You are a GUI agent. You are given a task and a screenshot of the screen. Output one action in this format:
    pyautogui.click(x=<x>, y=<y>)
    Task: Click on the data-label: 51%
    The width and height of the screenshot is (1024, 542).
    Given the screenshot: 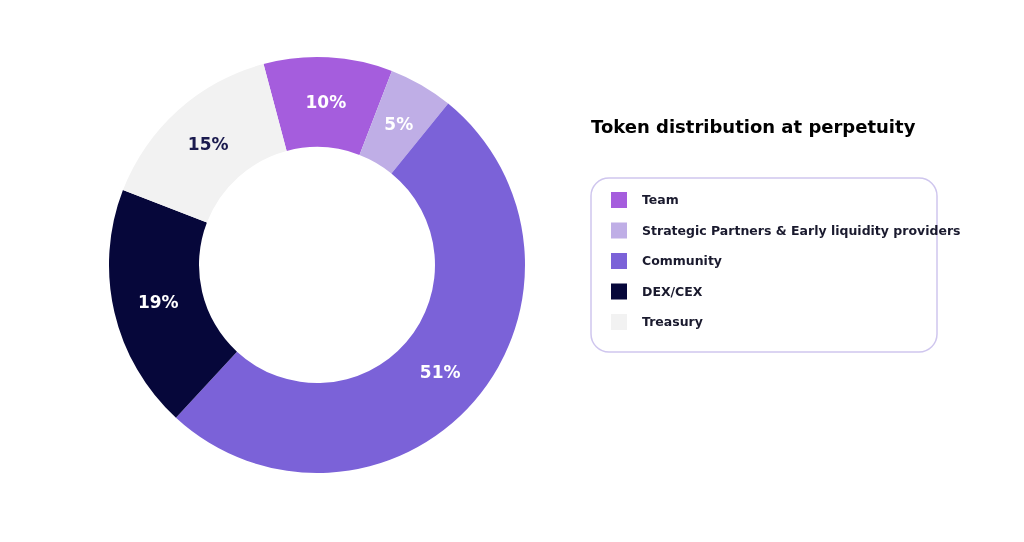 What is the action you would take?
    pyautogui.click(x=440, y=371)
    